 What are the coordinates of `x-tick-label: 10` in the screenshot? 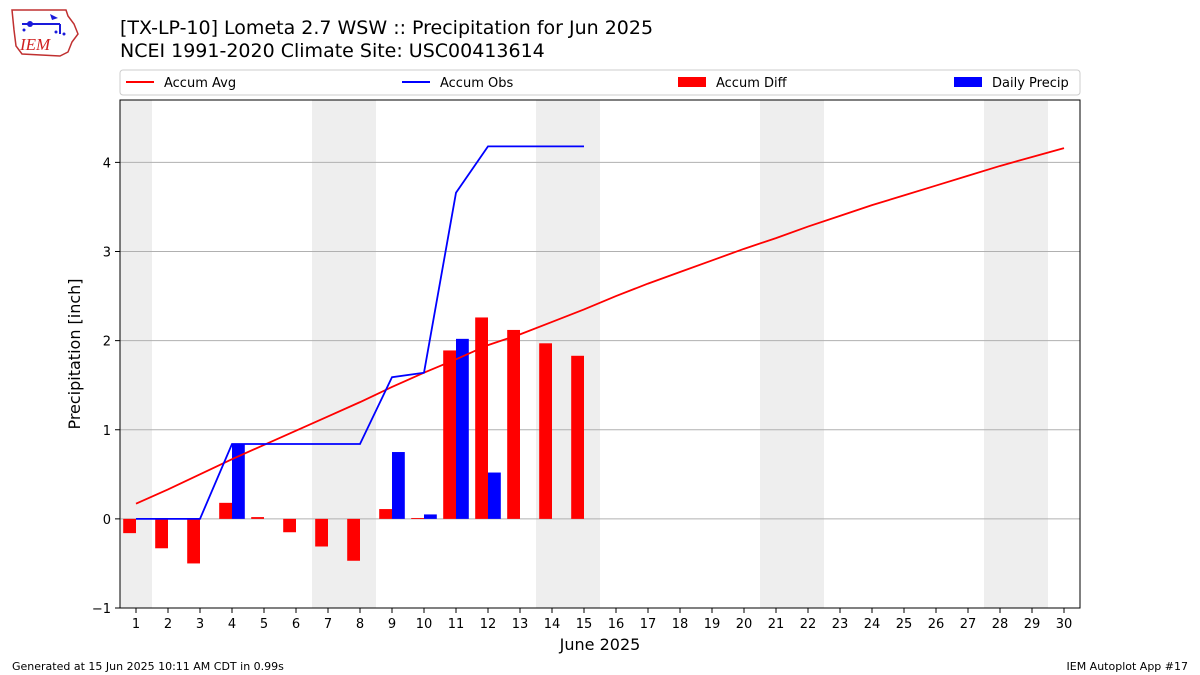 It's located at (424, 624).